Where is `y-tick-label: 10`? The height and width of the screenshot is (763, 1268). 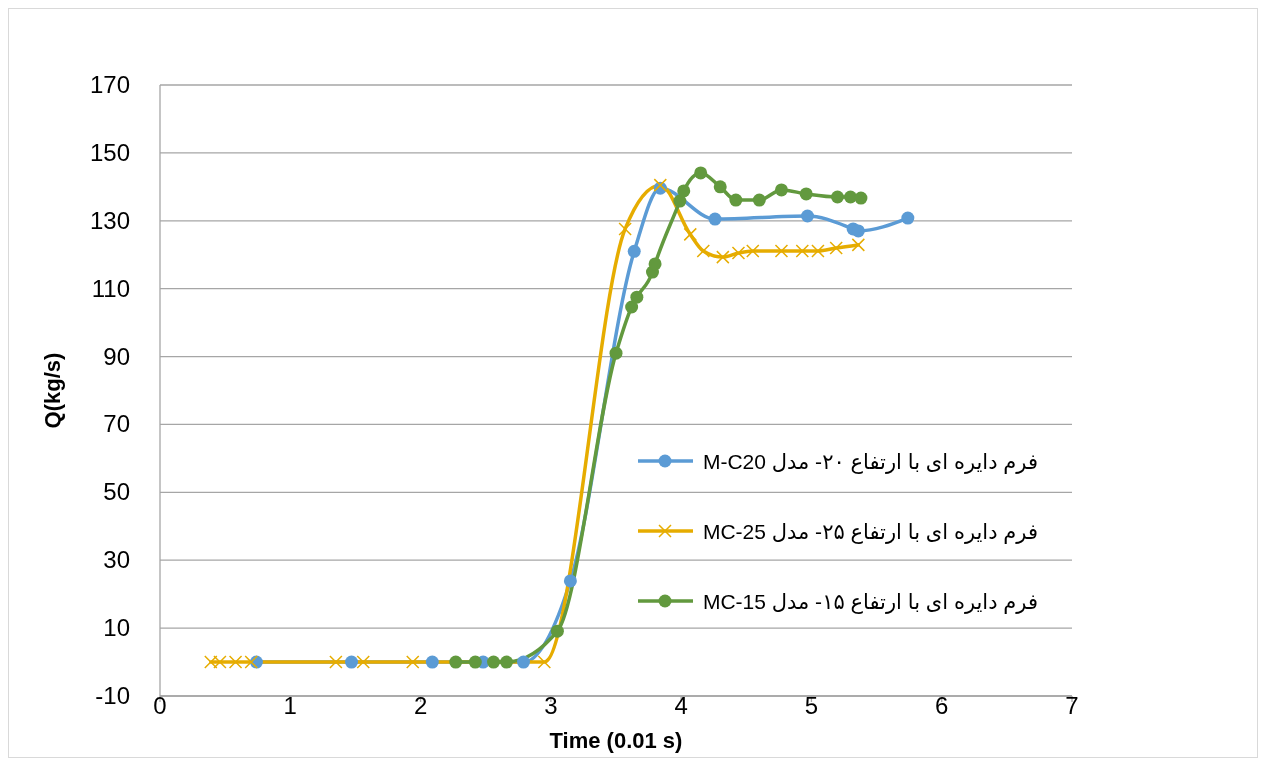
y-tick-label: 10 is located at coordinates (116, 628).